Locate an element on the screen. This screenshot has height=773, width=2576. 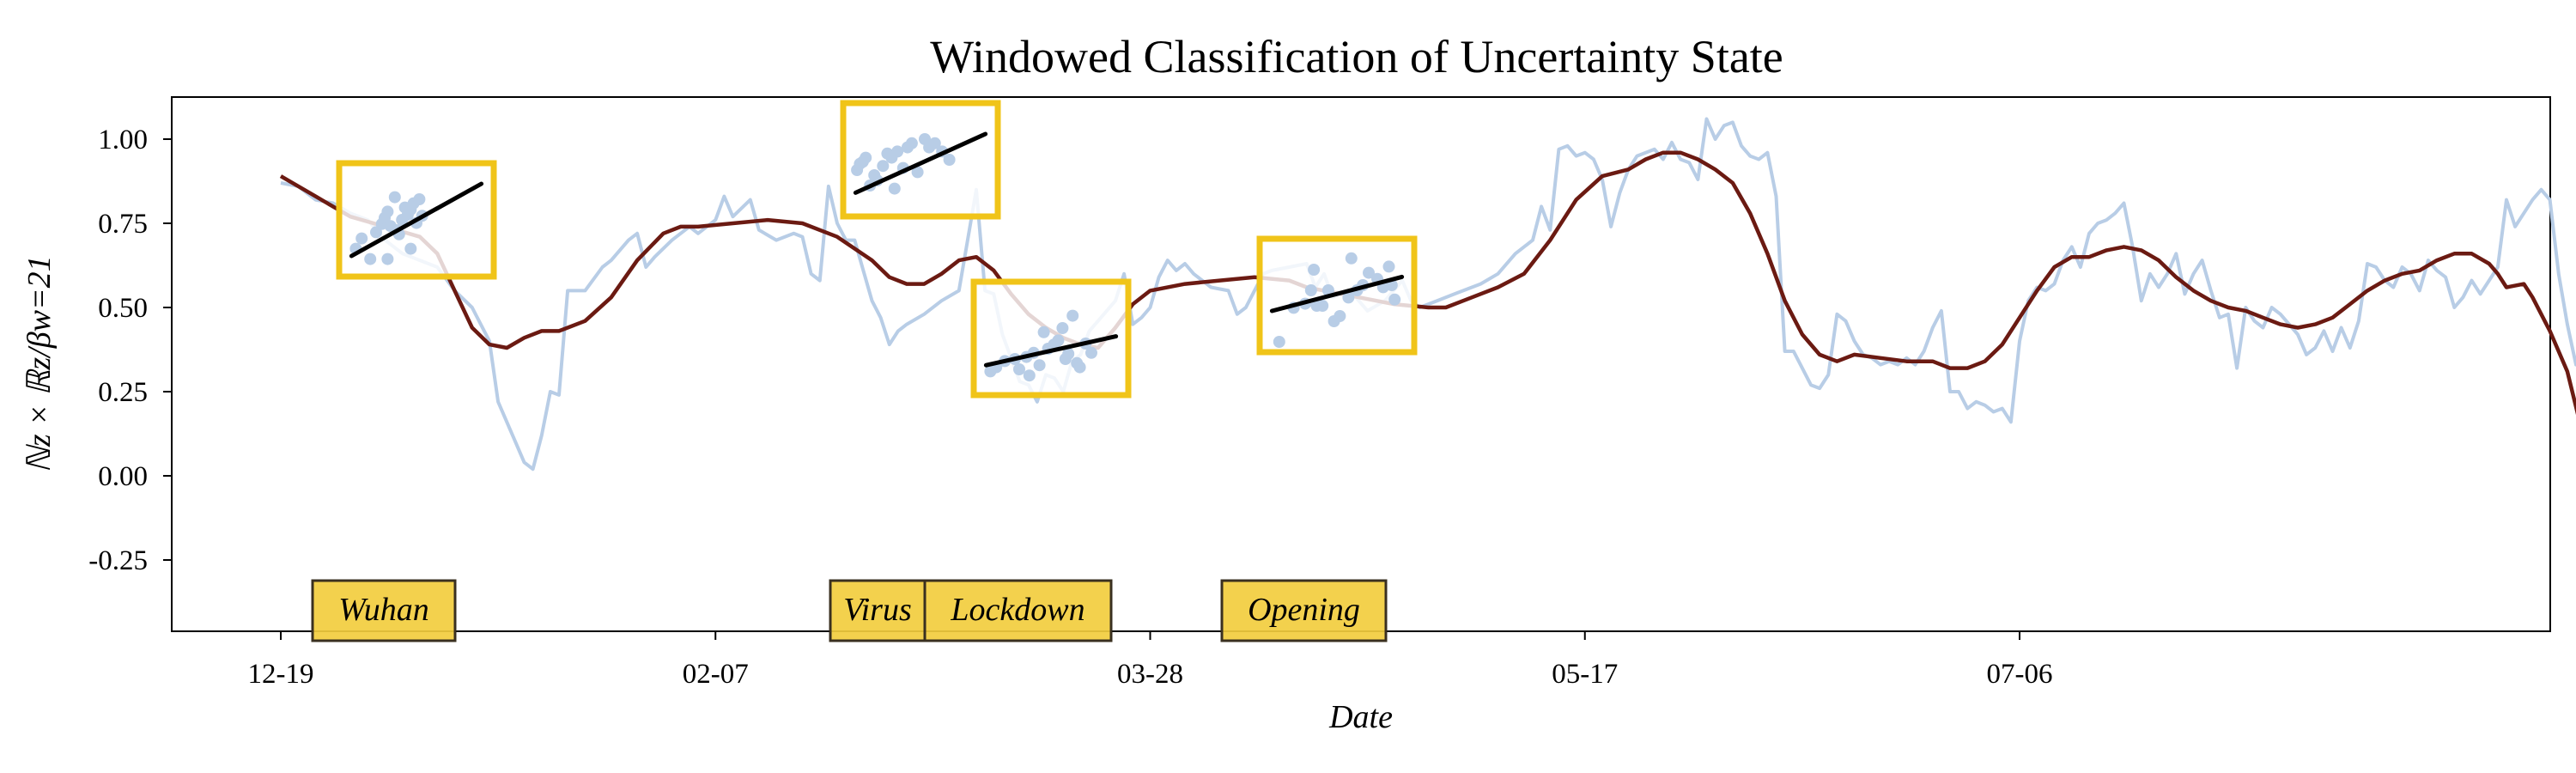
x-axis-ticks: 12-19 02-07 03-28 05-17 07-06 is located at coordinates (1151, 660).